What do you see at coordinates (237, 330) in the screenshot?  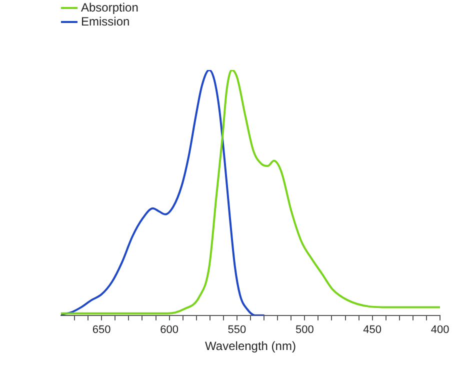 I see `x-tick-label: 550` at bounding box center [237, 330].